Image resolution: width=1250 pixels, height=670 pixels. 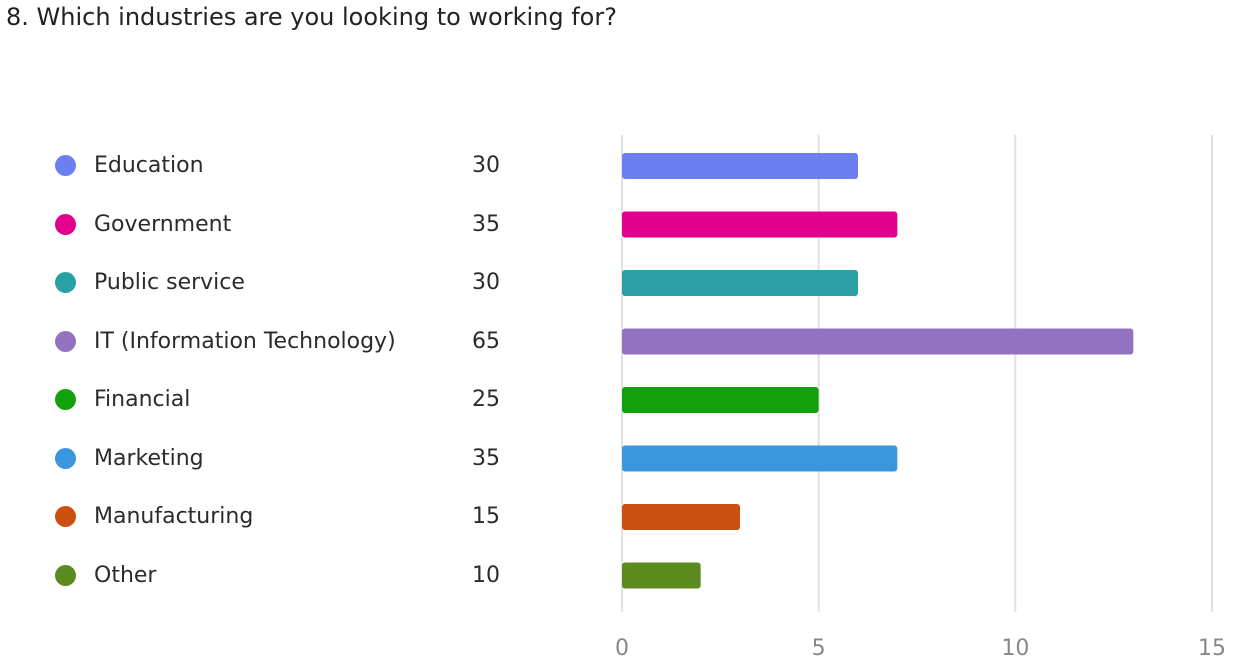 What do you see at coordinates (149, 458) in the screenshot?
I see `legend-label: Marketing` at bounding box center [149, 458].